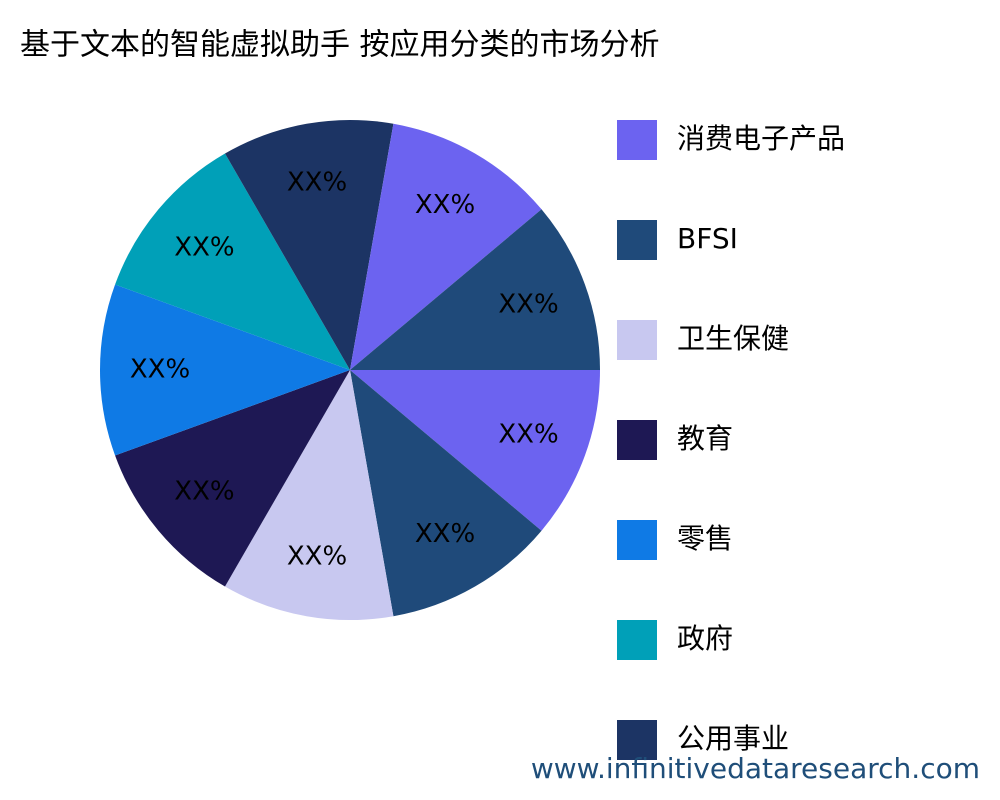  I want to click on legend-label: 卫生保健, so click(733, 338).